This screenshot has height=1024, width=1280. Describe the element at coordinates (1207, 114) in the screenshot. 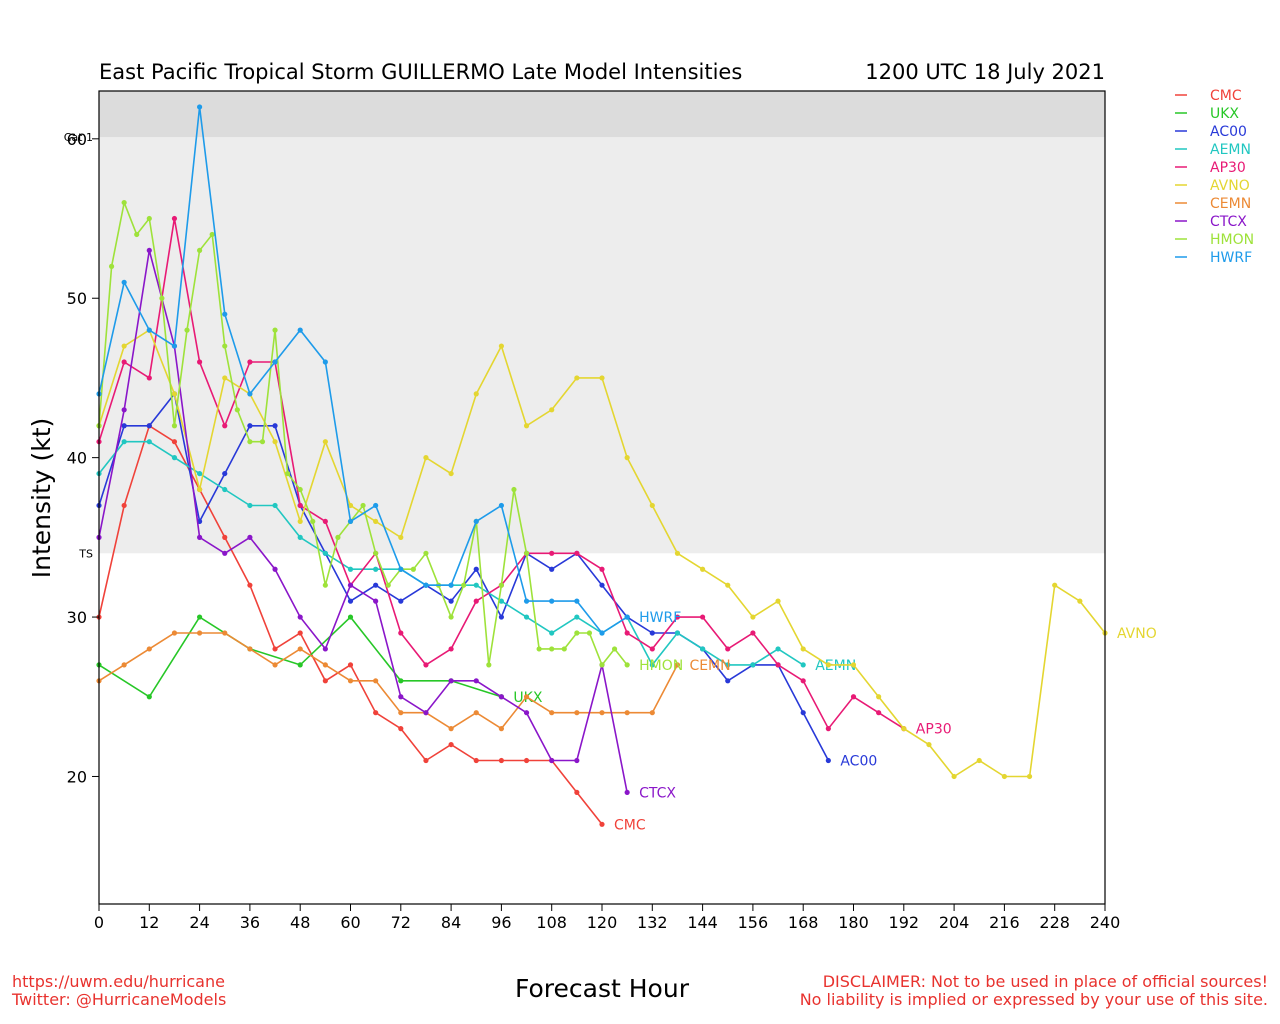

I see `legend-item-ukx: UKX` at that location.